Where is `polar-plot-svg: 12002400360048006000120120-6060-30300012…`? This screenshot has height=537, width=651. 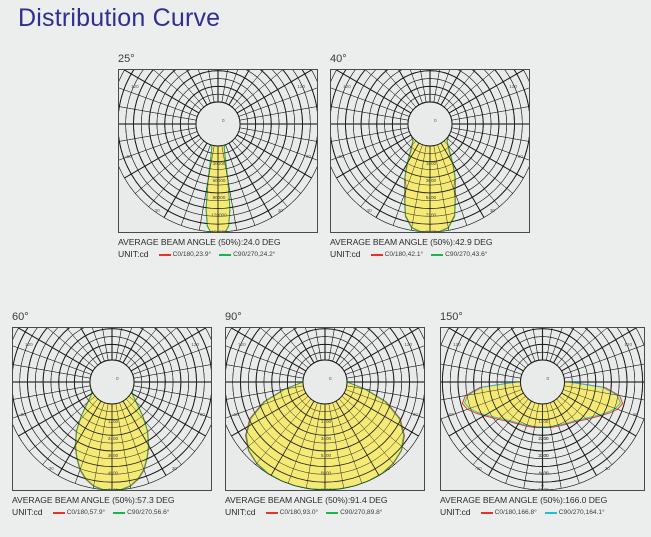
polar-plot-svg: 12002400360048006000120120-6060-30300012… is located at coordinates (112, 409).